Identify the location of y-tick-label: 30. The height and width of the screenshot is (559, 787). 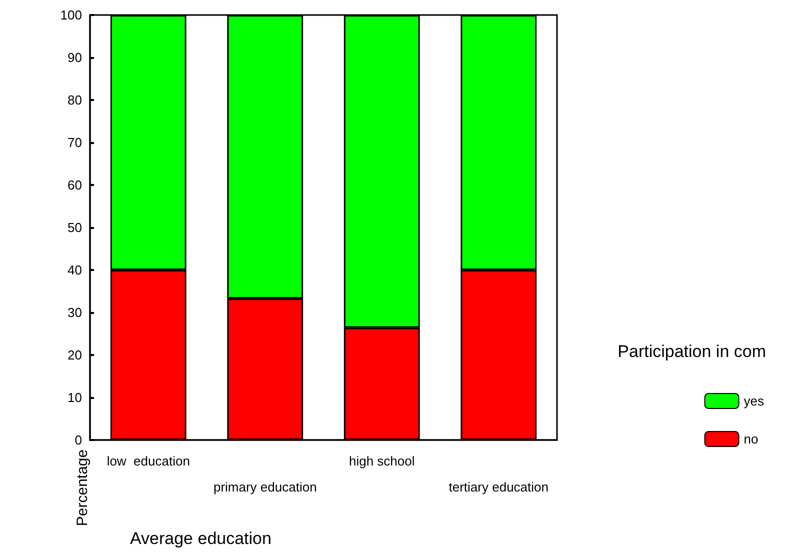
(75, 312).